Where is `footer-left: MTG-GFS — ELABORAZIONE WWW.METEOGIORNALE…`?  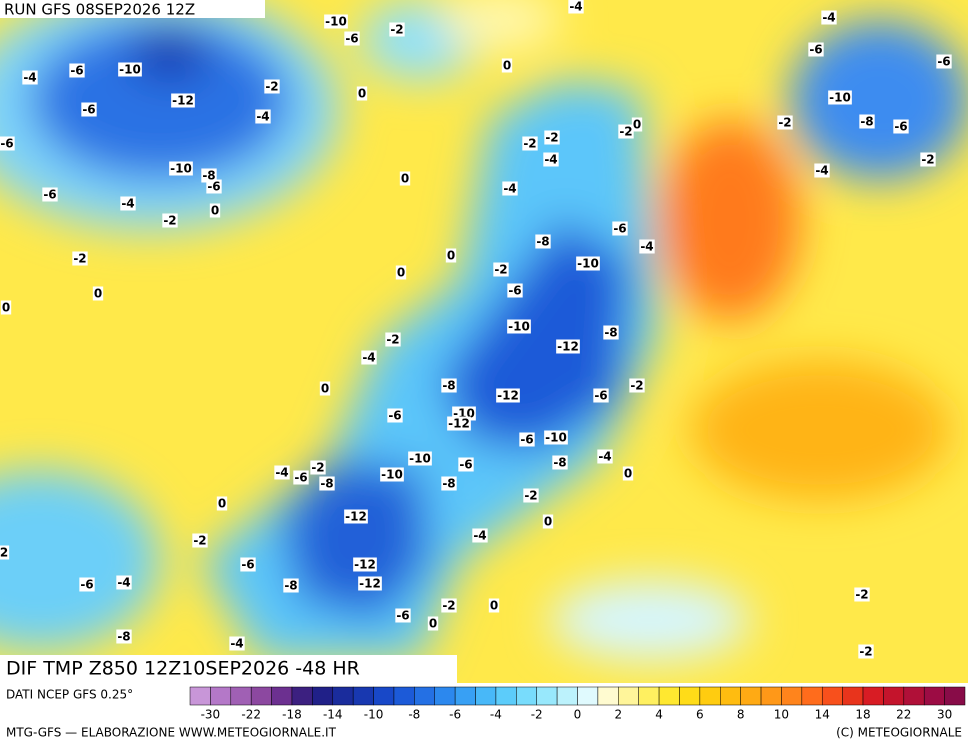
footer-left: MTG-GFS — ELABORAZIONE WWW.METEOGIORNALE… is located at coordinates (171, 733).